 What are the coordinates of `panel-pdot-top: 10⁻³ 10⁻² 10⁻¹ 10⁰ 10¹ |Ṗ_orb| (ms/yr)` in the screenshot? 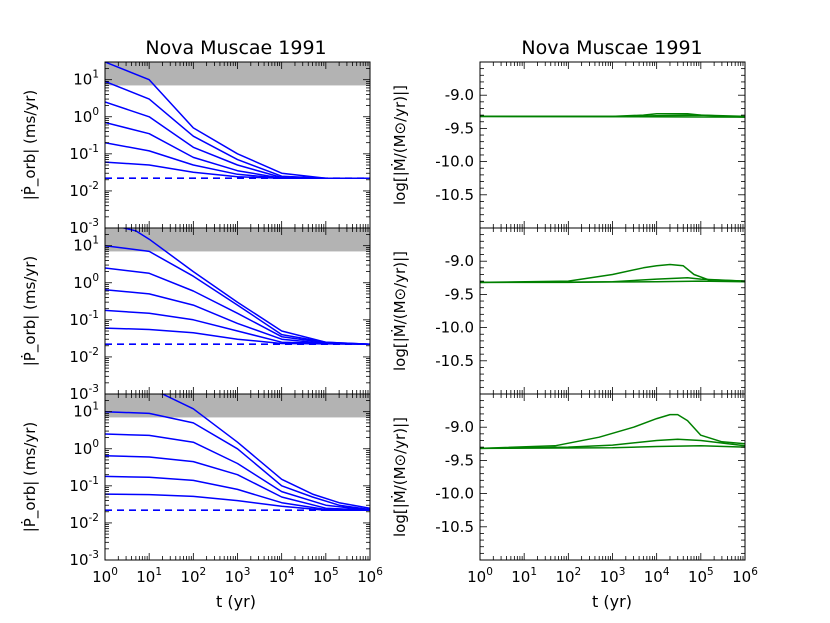 It's located at (195, 149).